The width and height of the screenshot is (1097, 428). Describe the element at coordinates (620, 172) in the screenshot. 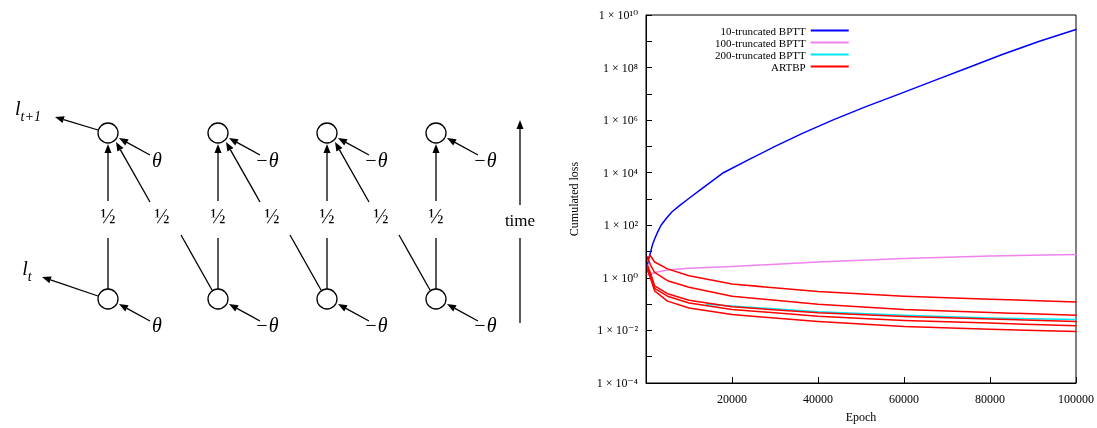

I see `y-tick-label: 1 × 10⁴` at that location.